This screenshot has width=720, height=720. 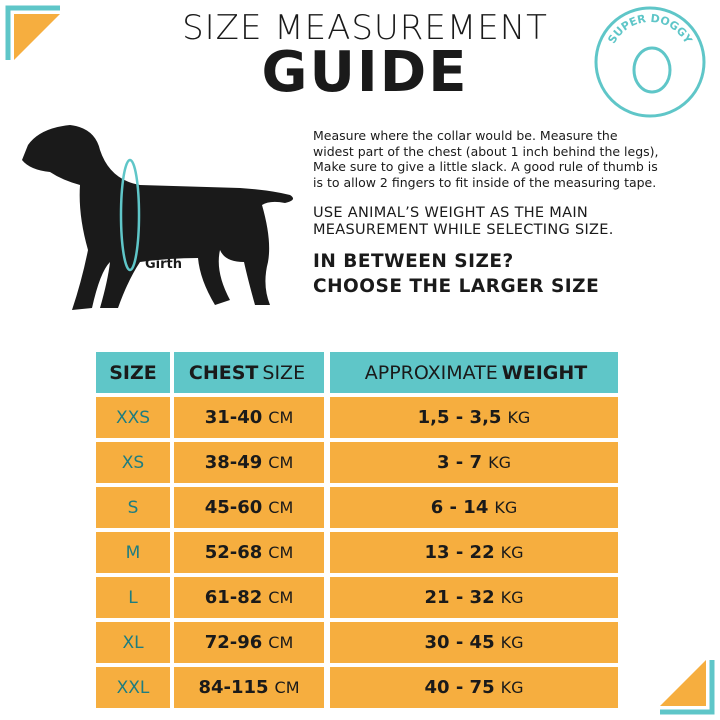 I want to click on tip-line: CHOOSE THE LARGER SIZE, so click(x=456, y=286).